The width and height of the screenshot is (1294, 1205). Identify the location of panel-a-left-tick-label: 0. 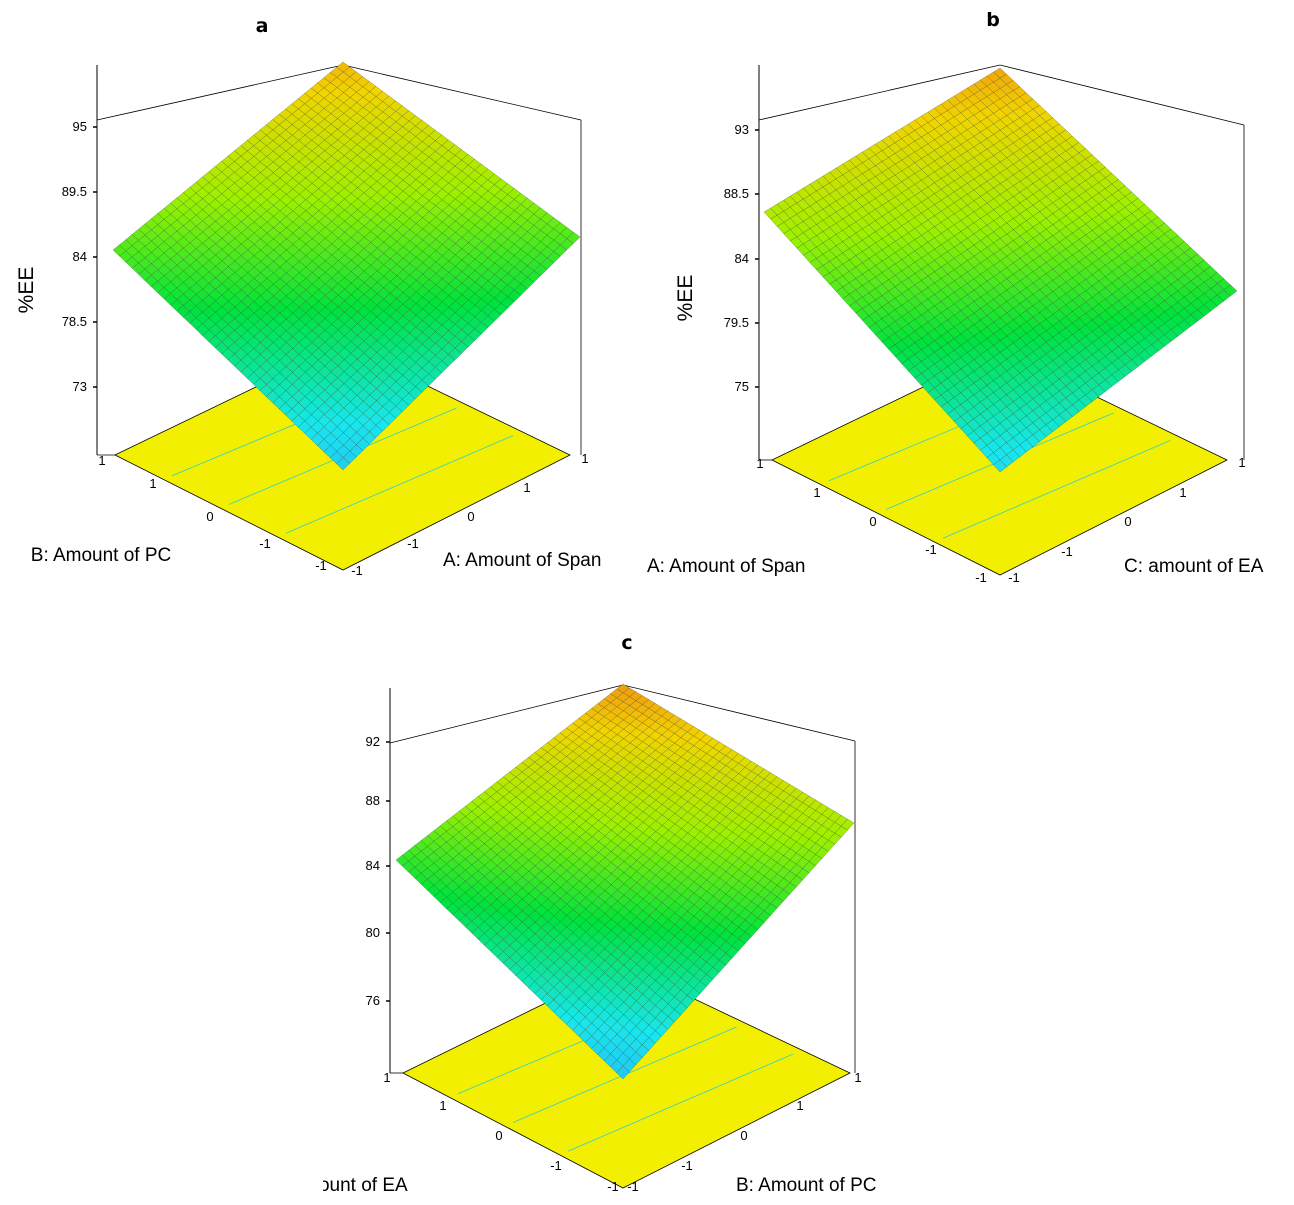
(209, 516).